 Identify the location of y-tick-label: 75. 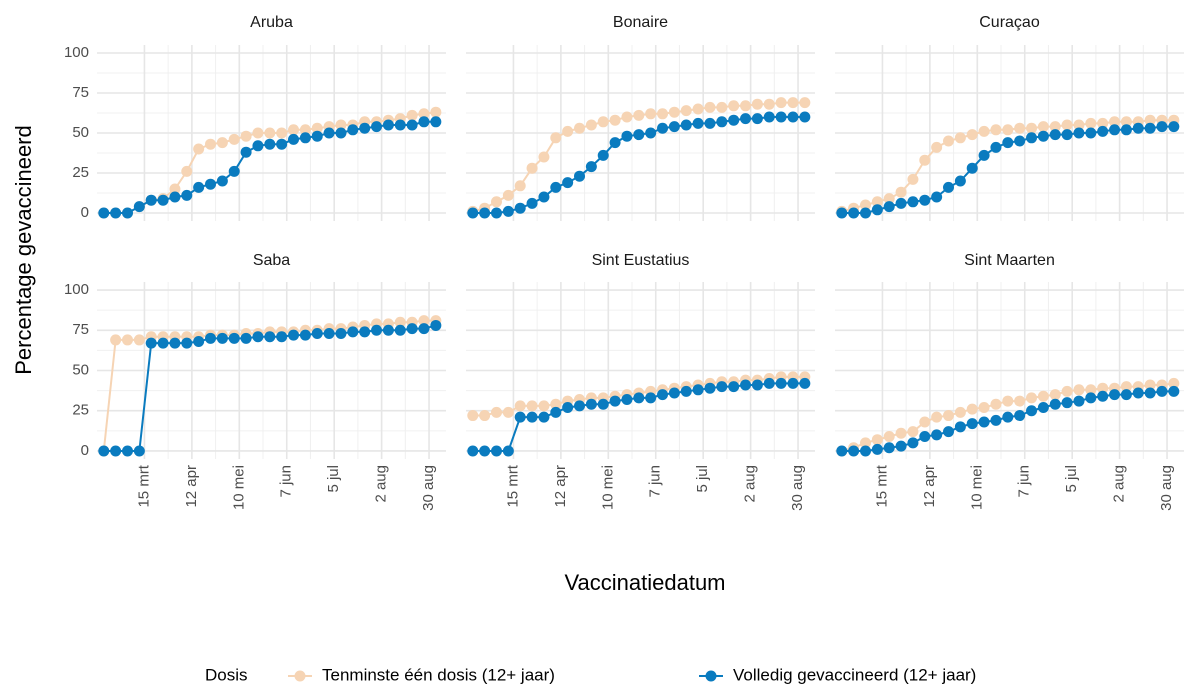
(80, 92).